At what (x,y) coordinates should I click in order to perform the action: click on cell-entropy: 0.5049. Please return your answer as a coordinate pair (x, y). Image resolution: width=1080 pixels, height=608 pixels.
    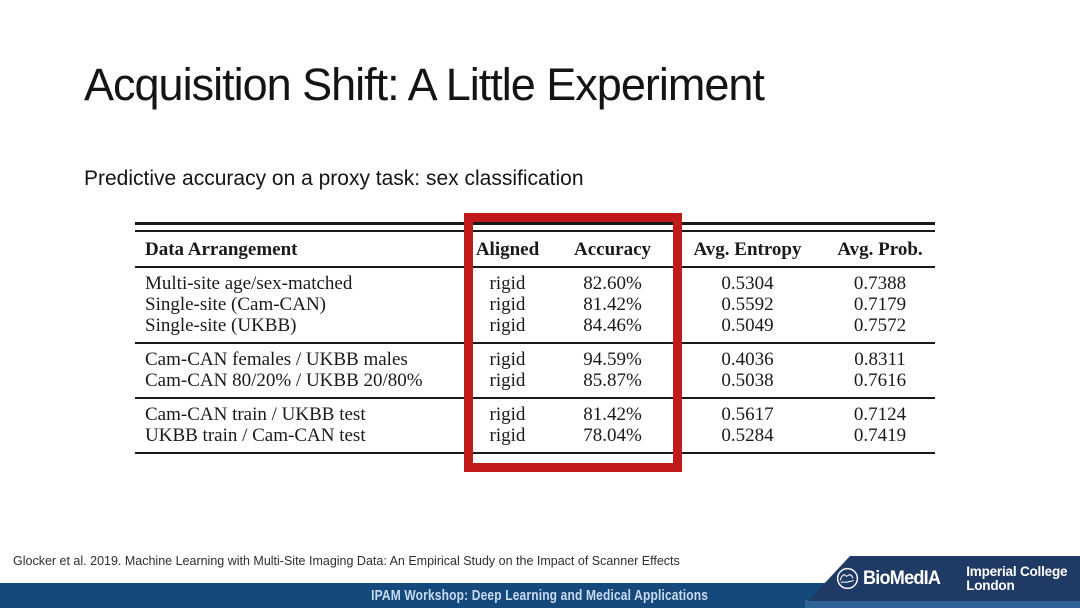
    Looking at the image, I should click on (747, 325).